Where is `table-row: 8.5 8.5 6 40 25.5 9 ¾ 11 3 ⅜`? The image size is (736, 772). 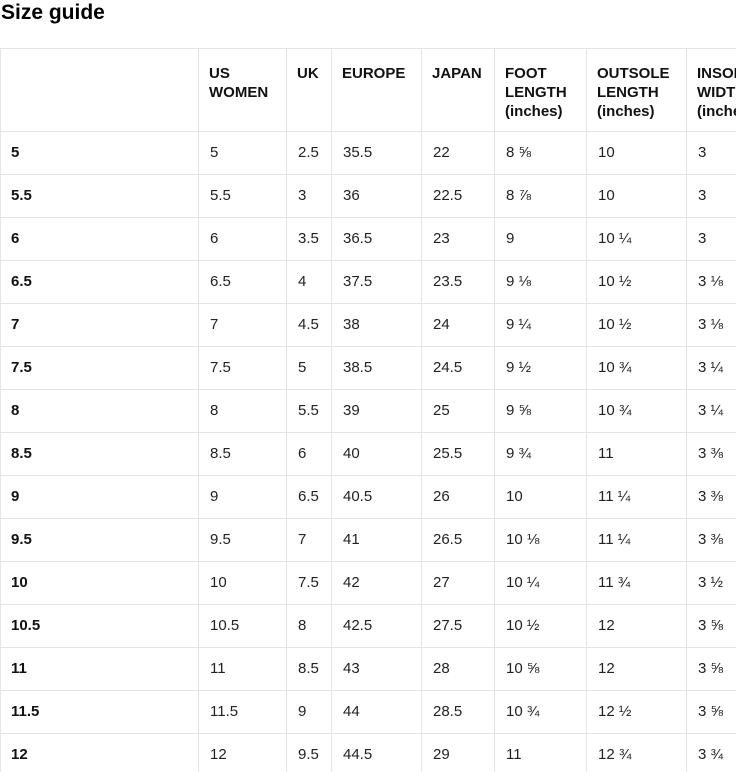 table-row: 8.5 8.5 6 40 25.5 9 ¾ 11 3 ⅜ is located at coordinates (368, 454).